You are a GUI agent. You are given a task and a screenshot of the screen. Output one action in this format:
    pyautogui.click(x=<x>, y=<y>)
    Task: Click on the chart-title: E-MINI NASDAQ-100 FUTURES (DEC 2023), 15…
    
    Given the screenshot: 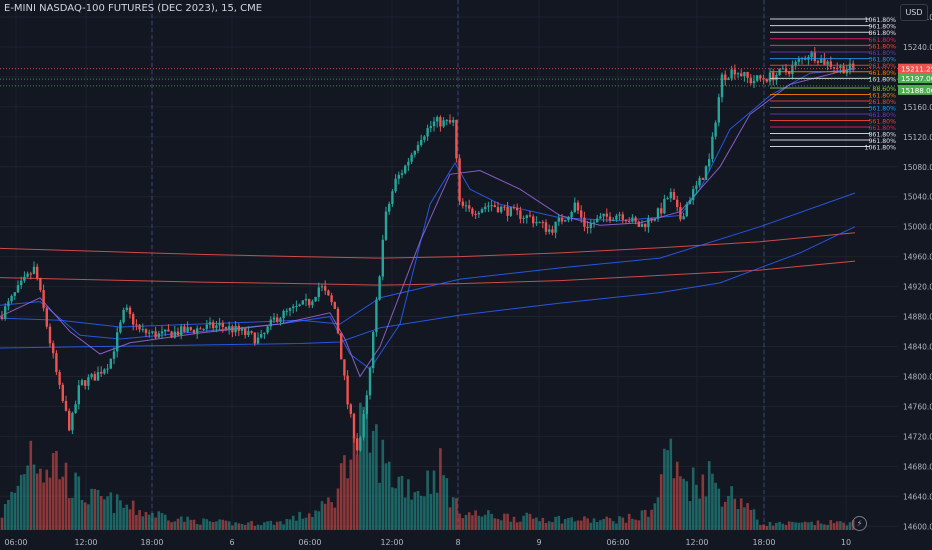 What is the action you would take?
    pyautogui.click(x=133, y=8)
    